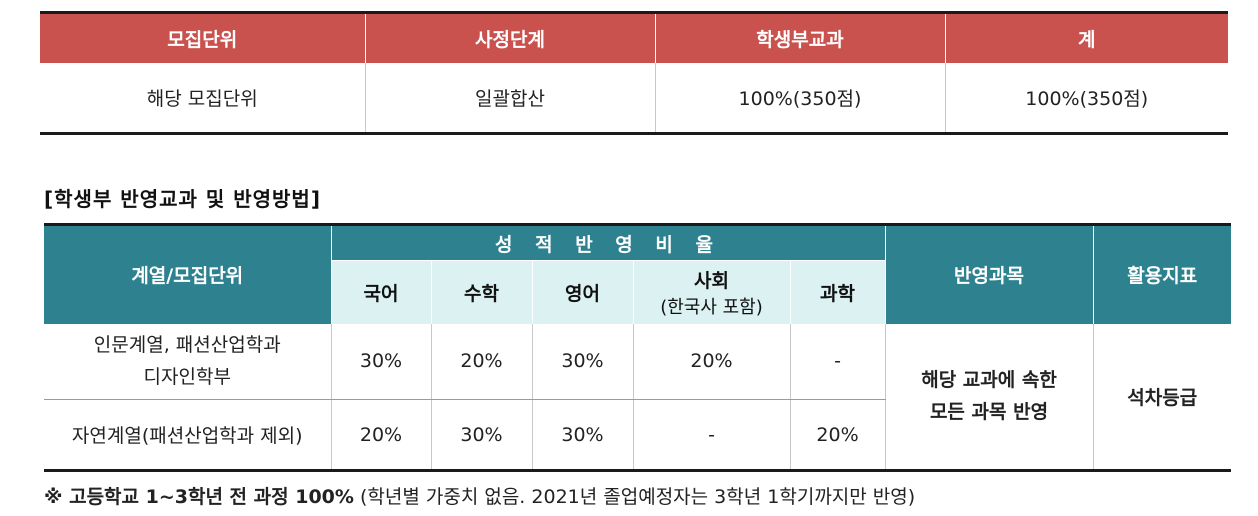 Image resolution: width=1258 pixels, height=516 pixels. What do you see at coordinates (989, 397) in the screenshot?
I see `subjects-reflected: 해당 교과에 속한 모든 과목 반영` at bounding box center [989, 397].